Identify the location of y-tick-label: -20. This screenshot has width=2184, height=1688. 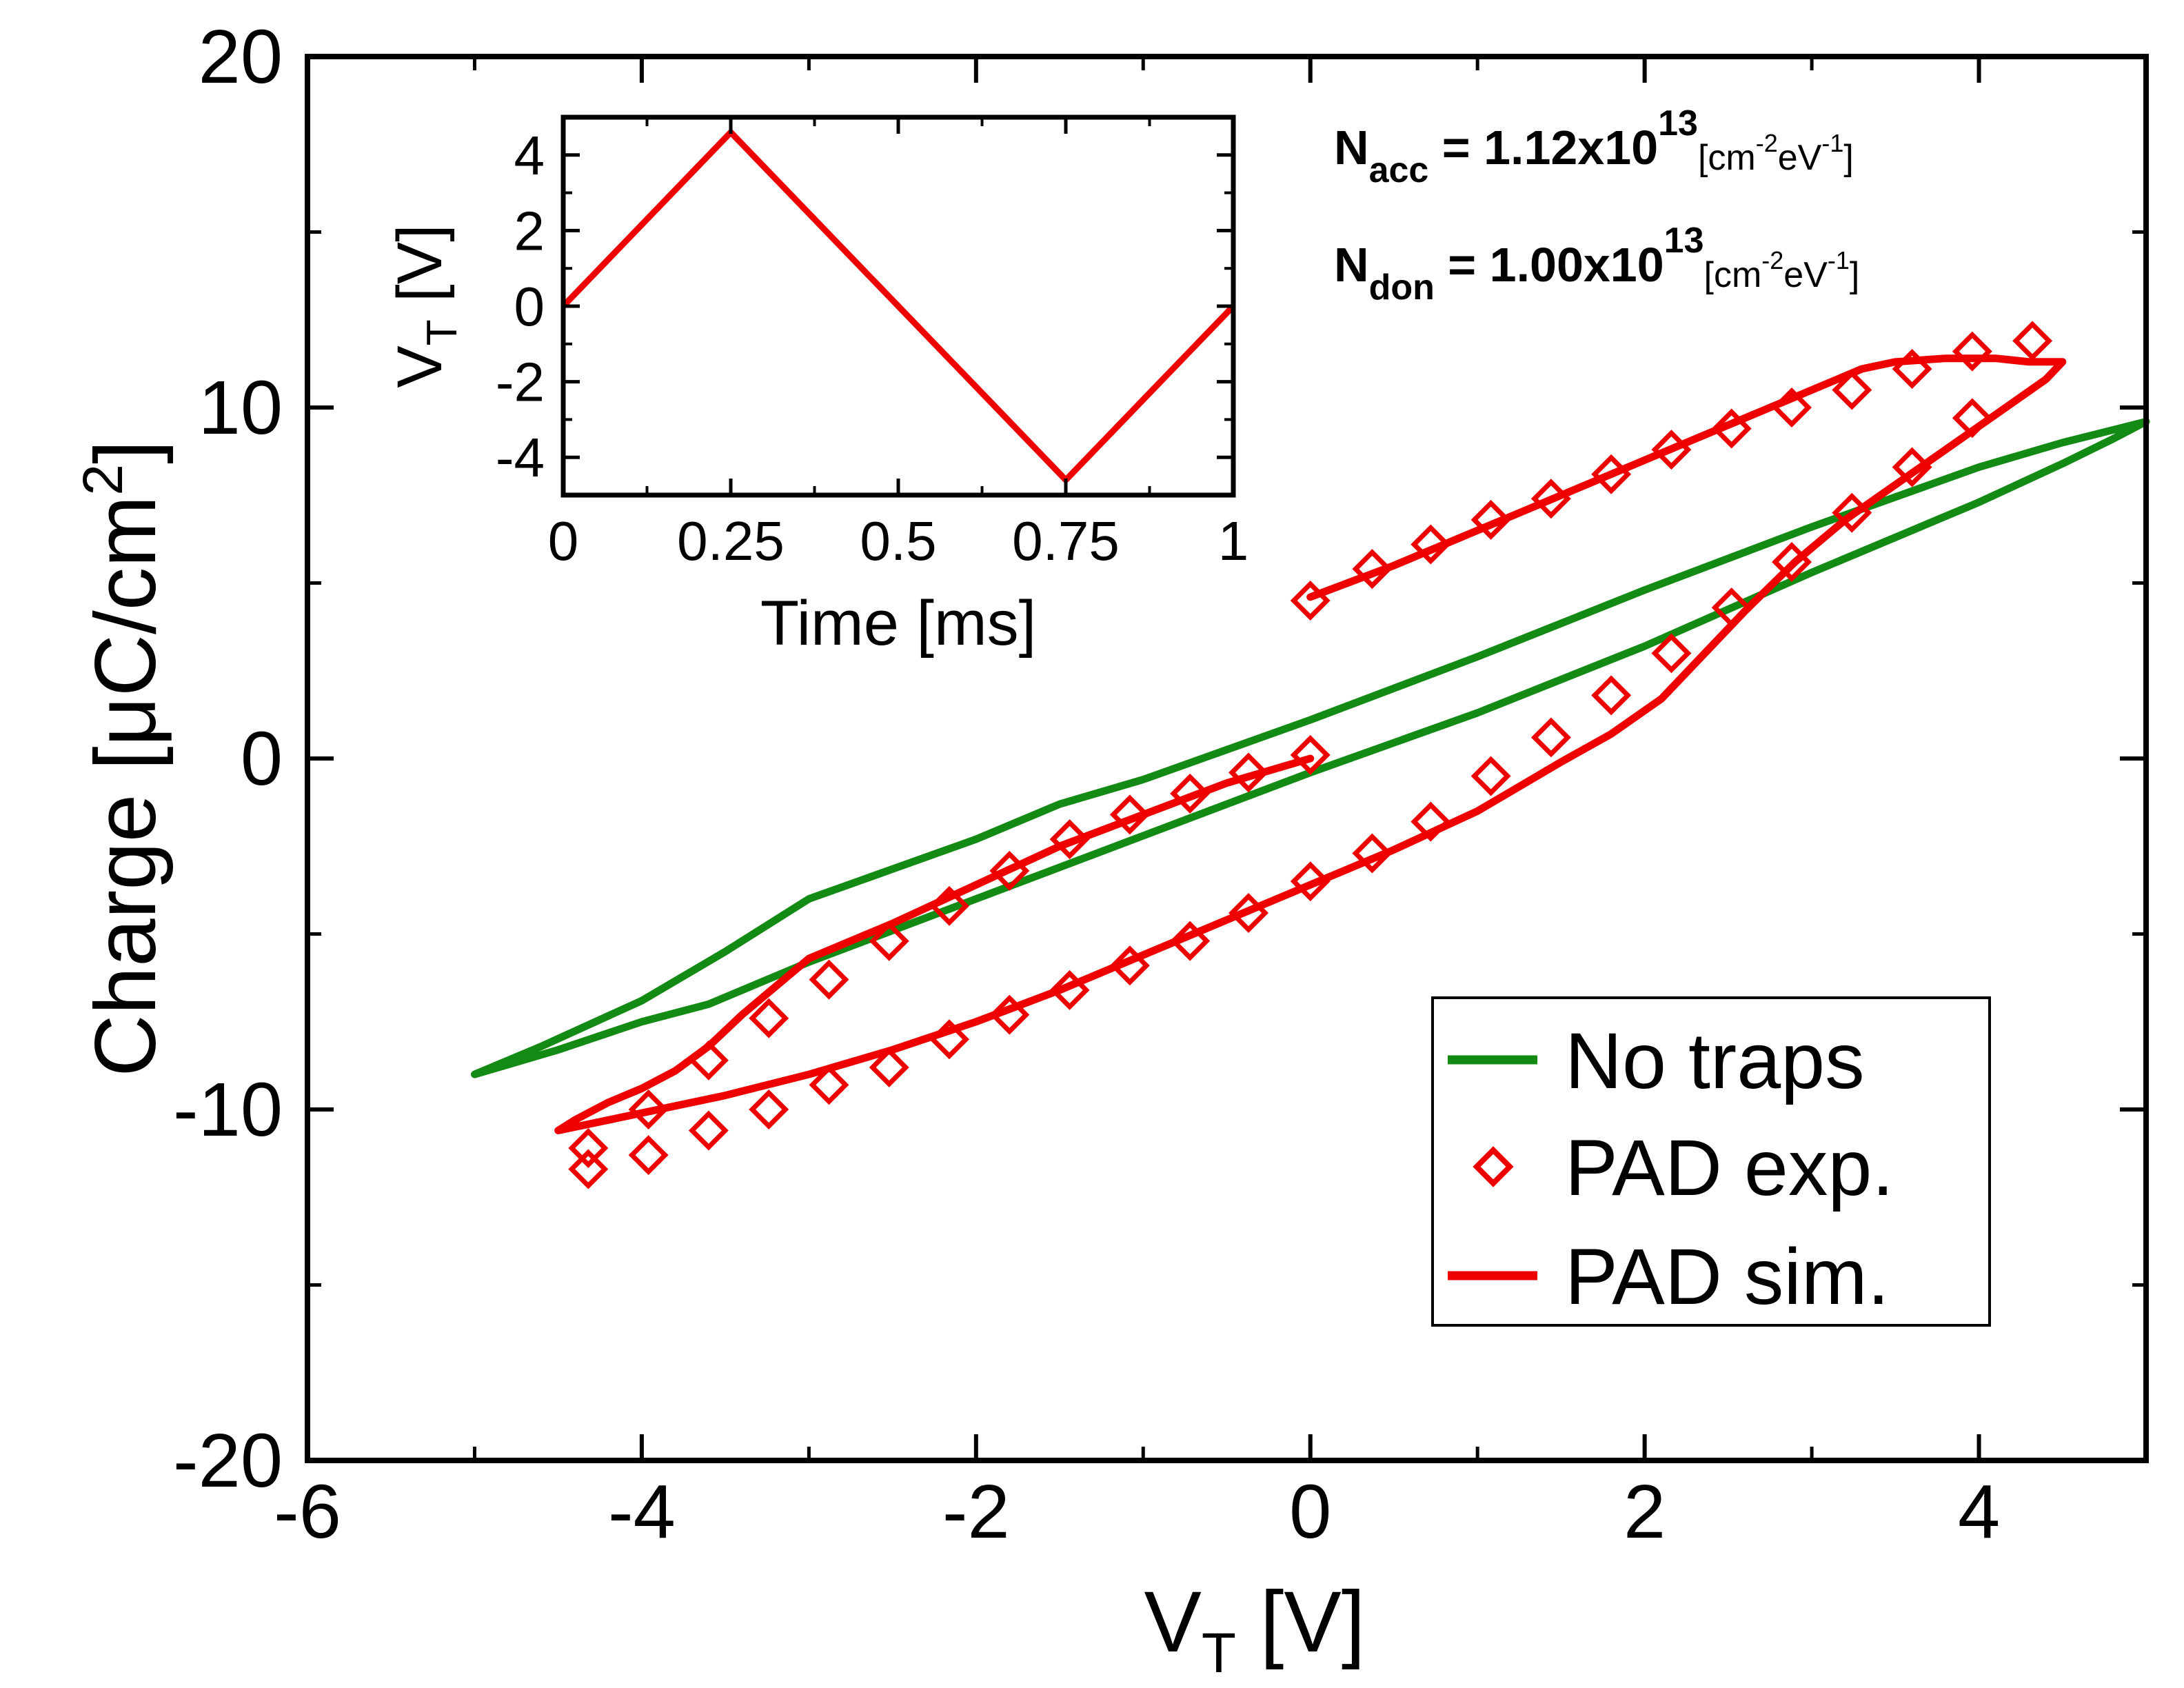
(228, 1461).